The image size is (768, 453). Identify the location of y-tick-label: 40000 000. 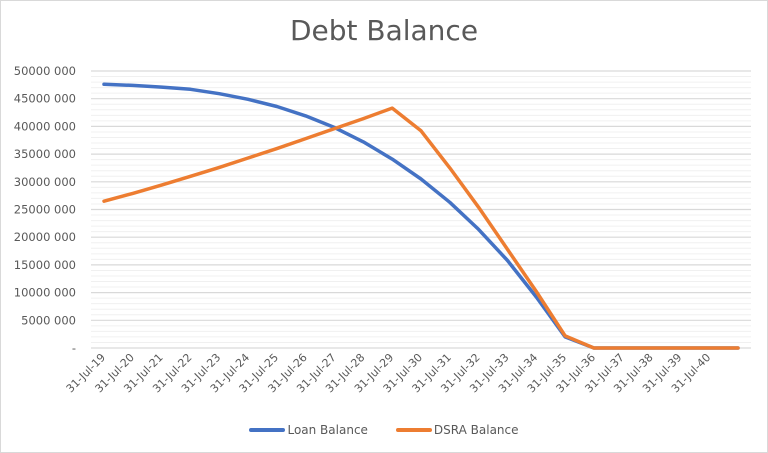
(45, 126).